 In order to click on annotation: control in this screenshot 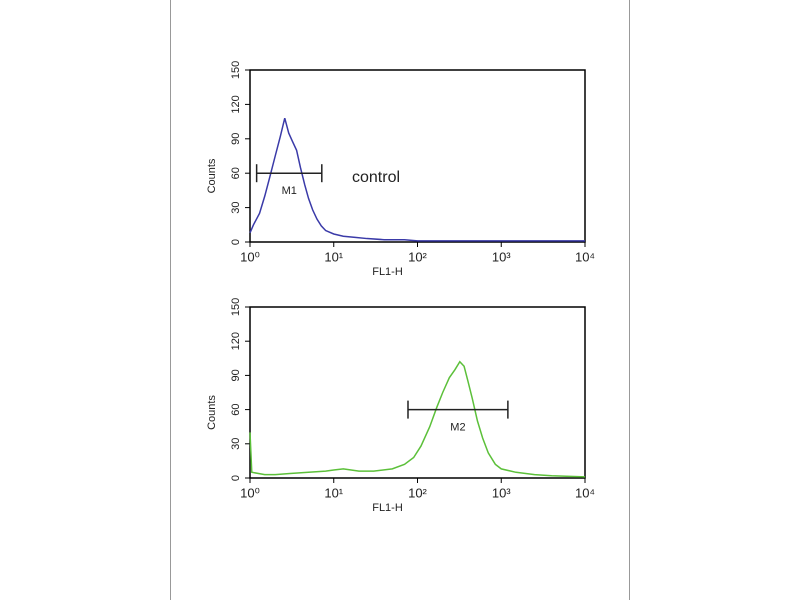, I will do `click(376, 177)`.